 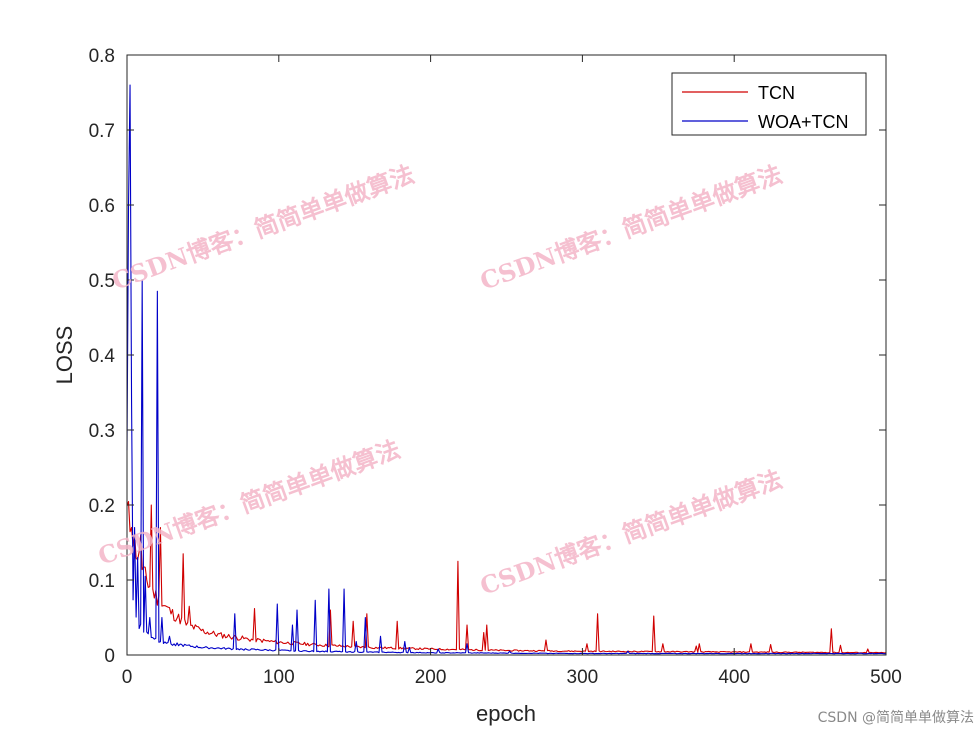 I want to click on y-tick-label: 0.3, so click(x=102, y=431).